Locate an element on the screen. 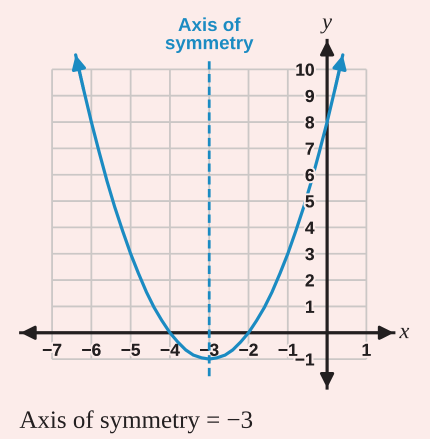 The height and width of the screenshot is (439, 430). x-tick-label: −5 is located at coordinates (130, 350).